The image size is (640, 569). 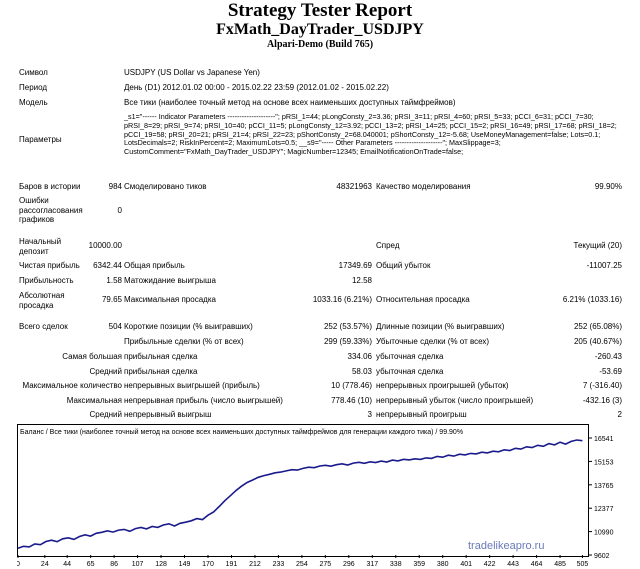 I want to click on x-tick-label: 275, so click(x=326, y=564).